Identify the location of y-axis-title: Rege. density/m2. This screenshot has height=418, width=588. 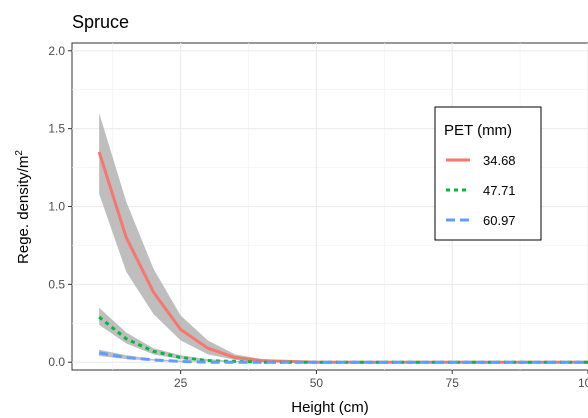
(23, 207).